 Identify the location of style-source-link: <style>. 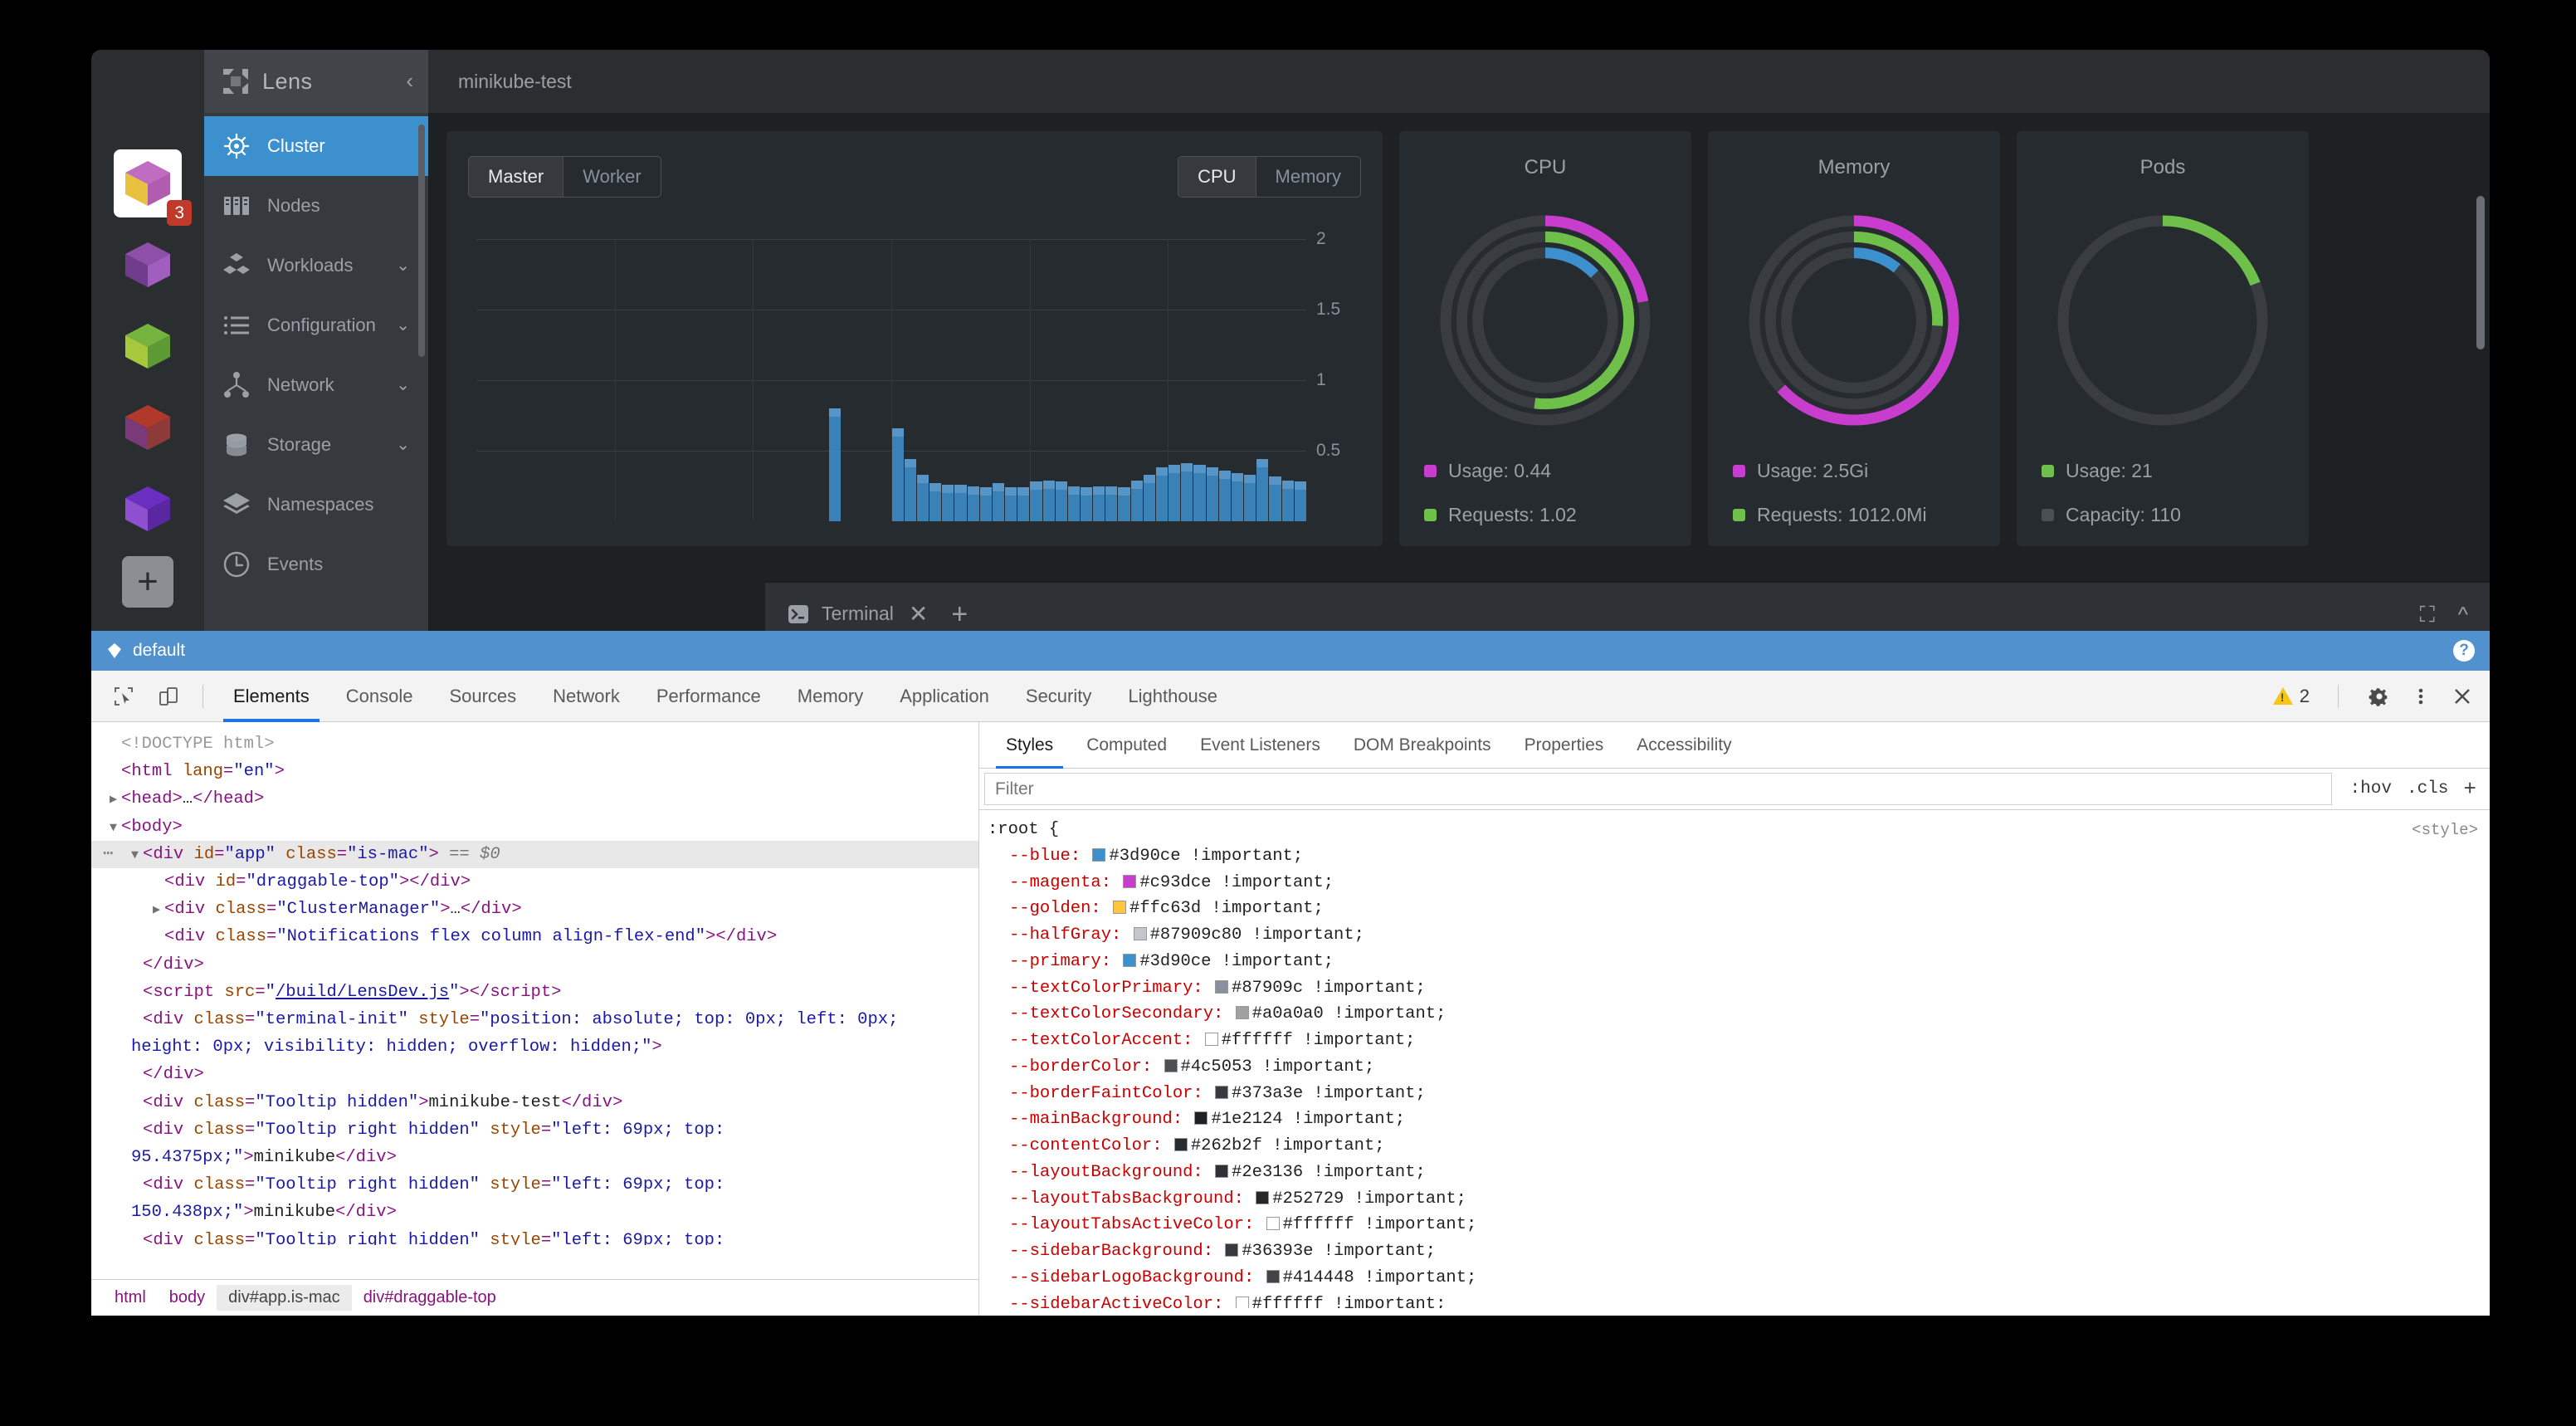
(2445, 830).